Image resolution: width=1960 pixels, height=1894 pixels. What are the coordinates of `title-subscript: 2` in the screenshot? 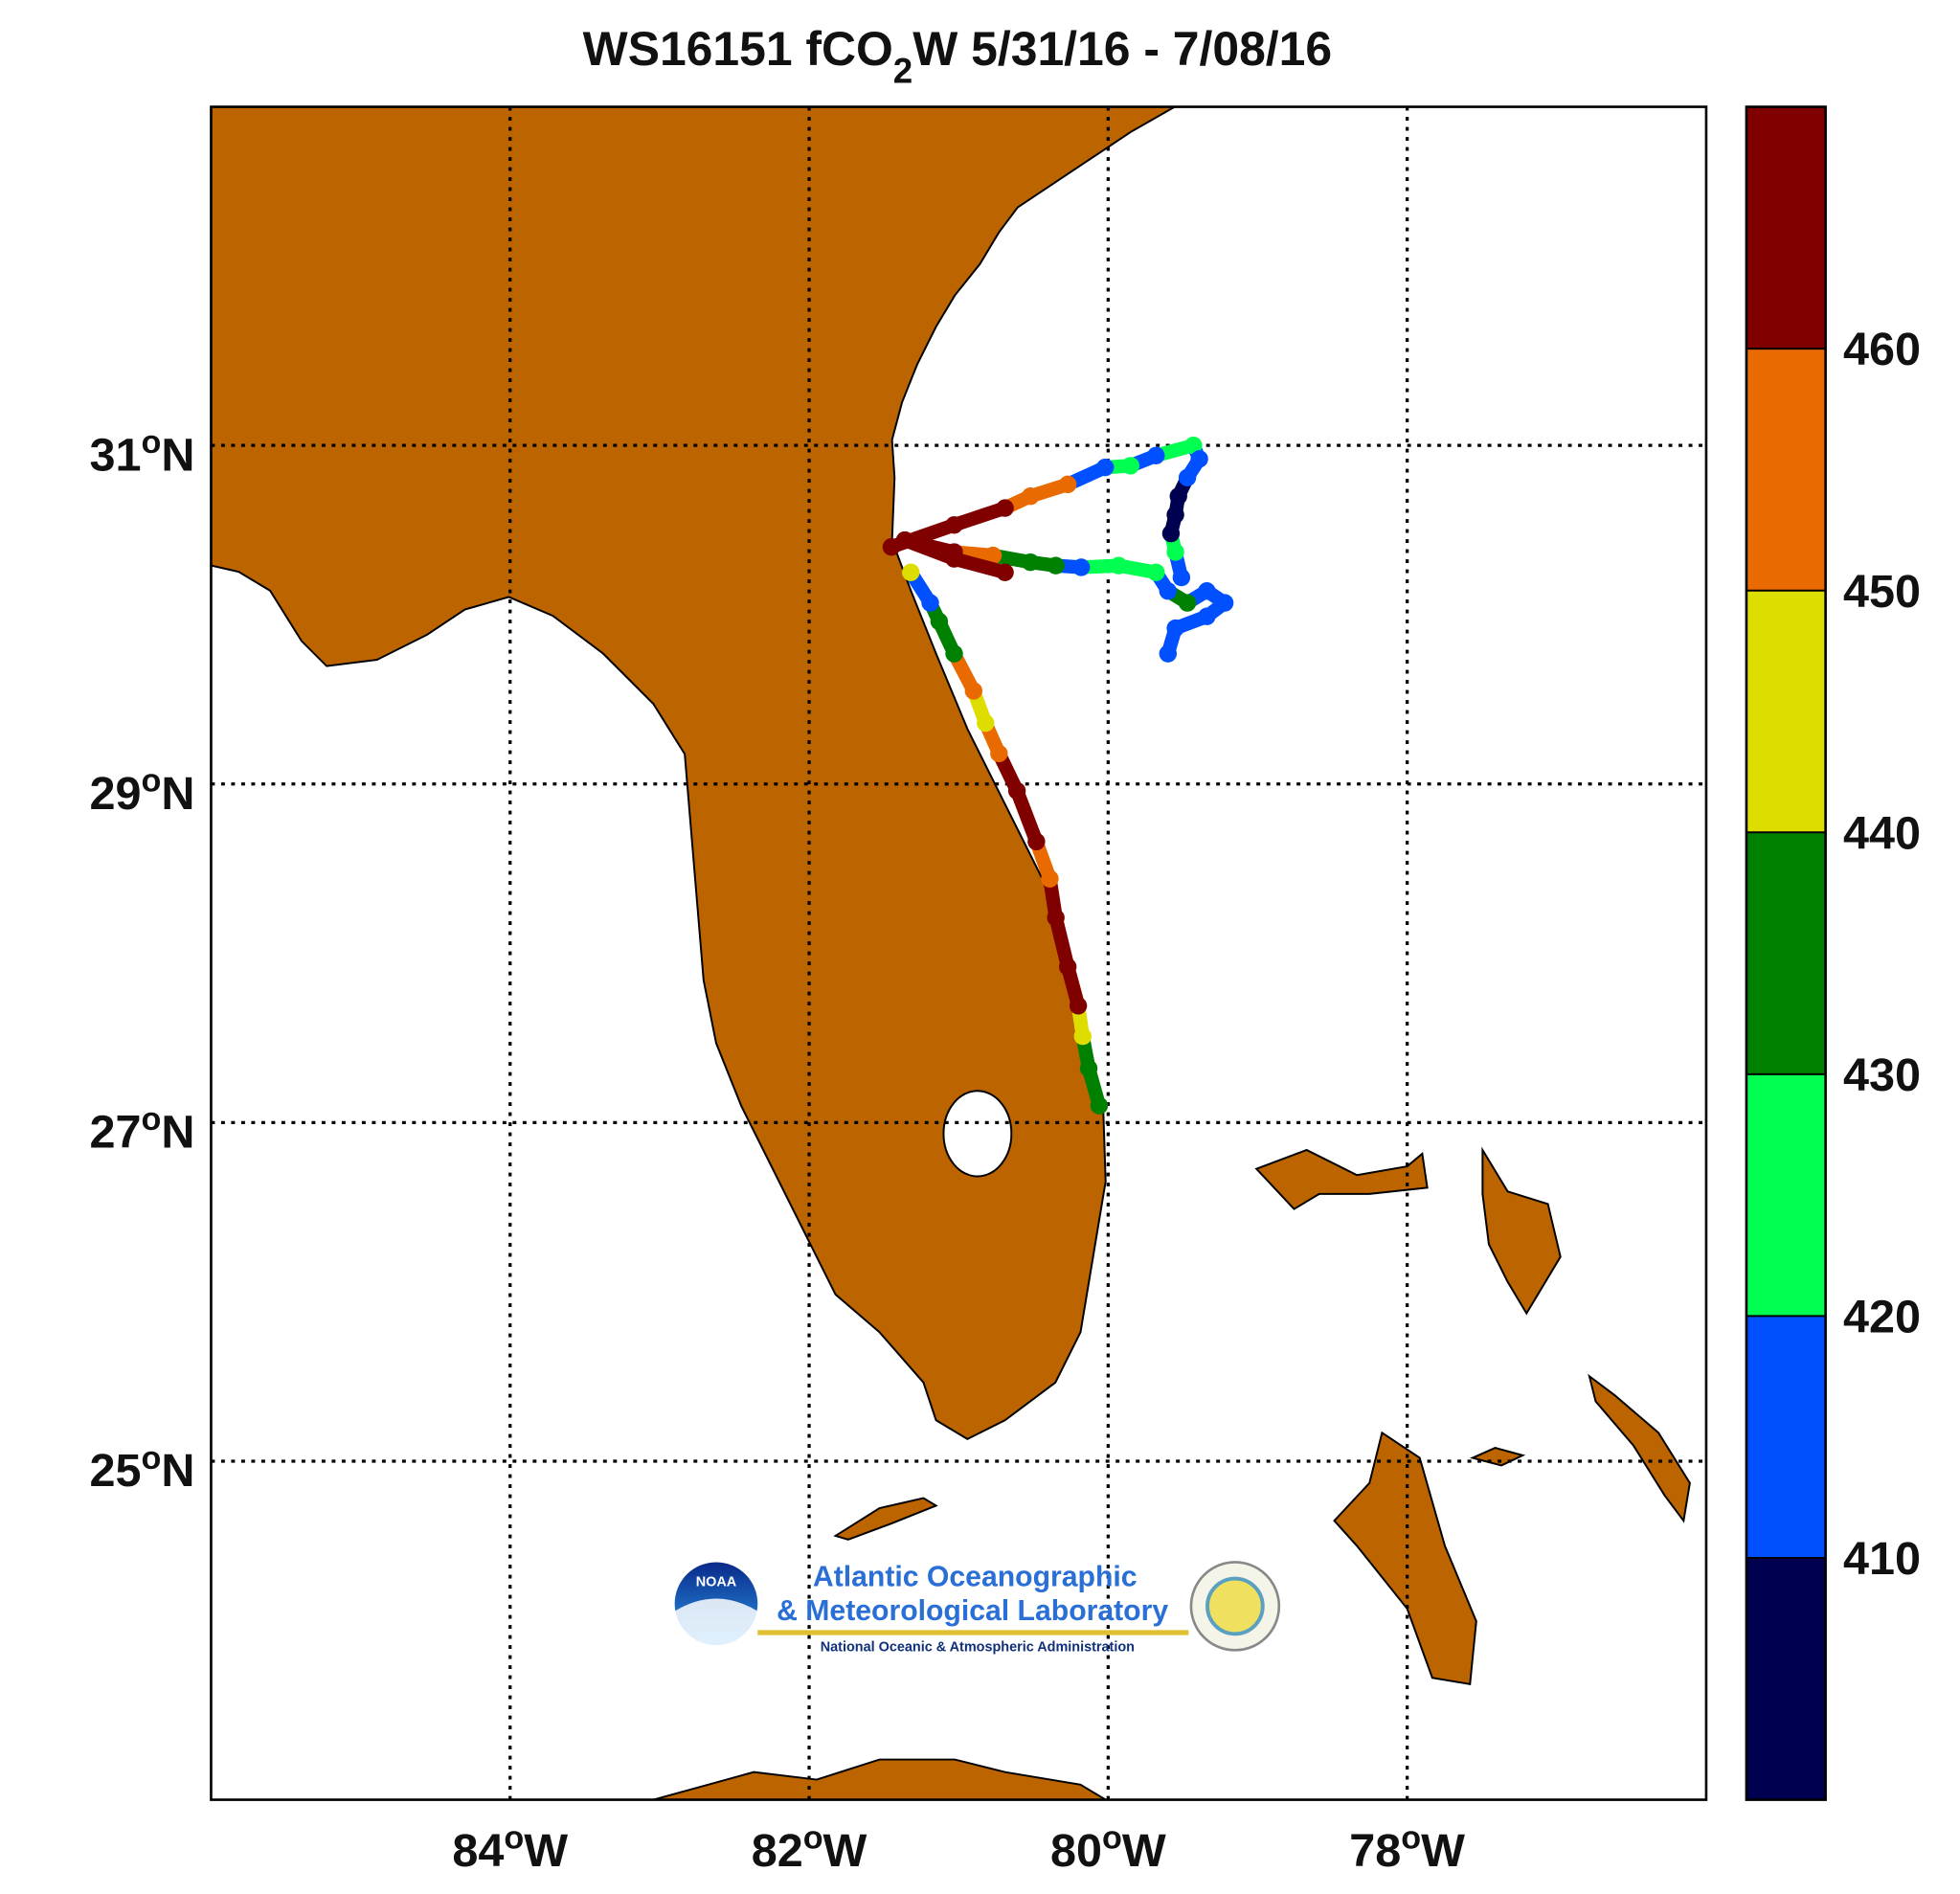 It's located at (903, 72).